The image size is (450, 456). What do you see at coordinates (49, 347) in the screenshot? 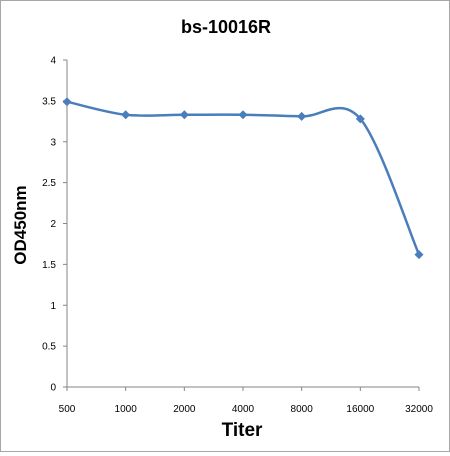
I see `y-tick-label: 0.5` at bounding box center [49, 347].